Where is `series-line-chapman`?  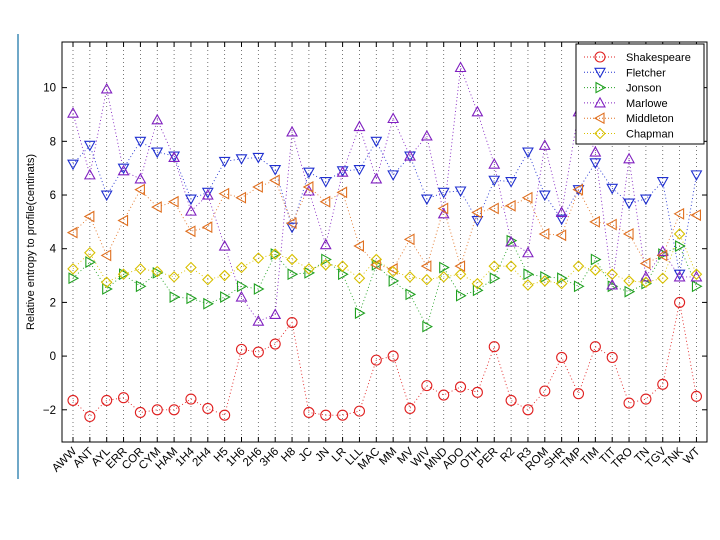
series-line-chapman is located at coordinates (384, 259).